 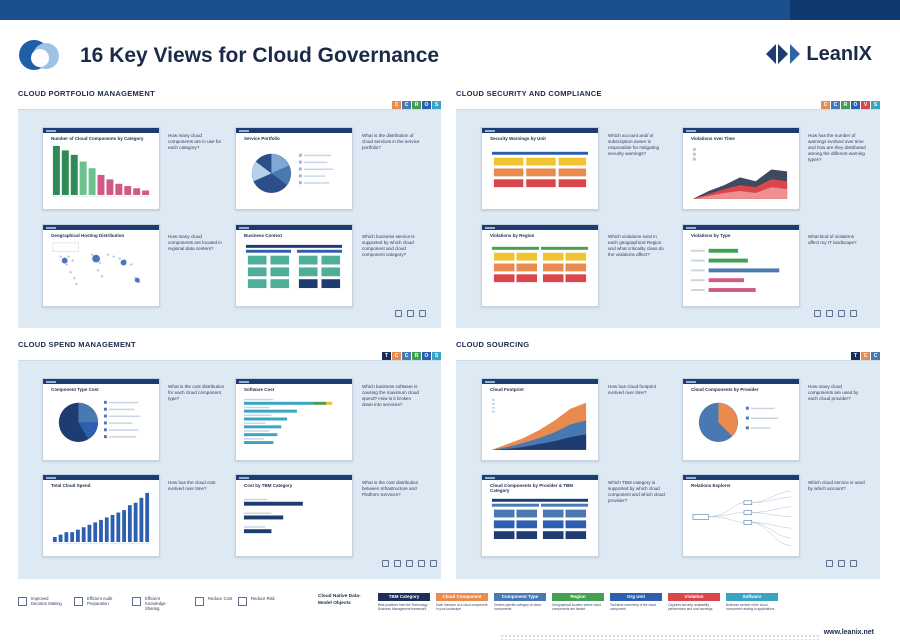 I want to click on legend-object-label: Software, so click(x=752, y=597).